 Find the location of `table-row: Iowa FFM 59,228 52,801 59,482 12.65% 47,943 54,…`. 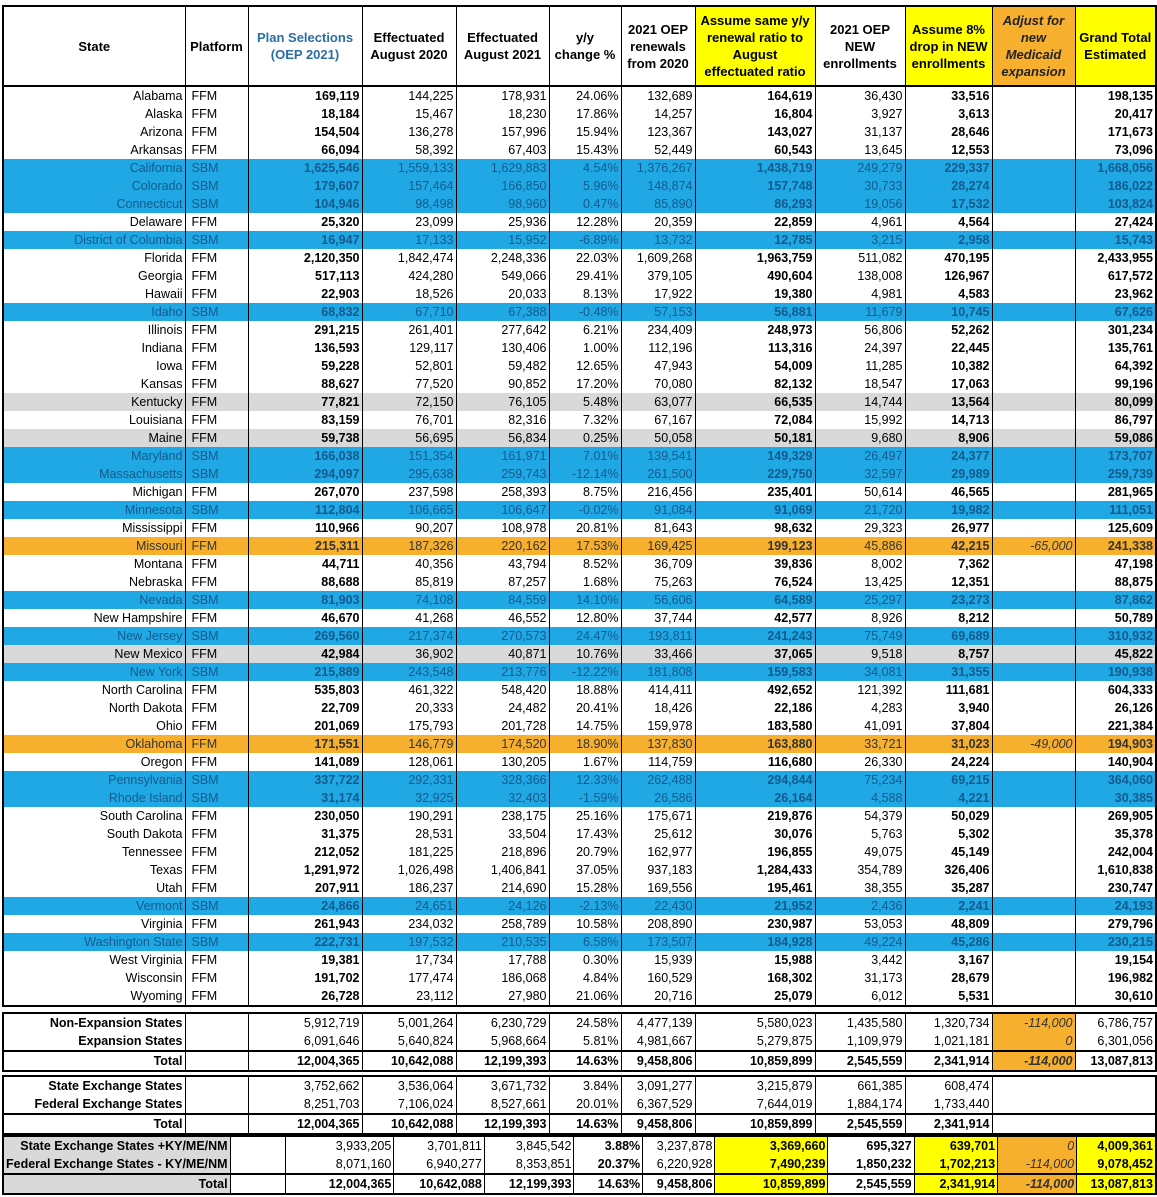

table-row: Iowa FFM 59,228 52,801 59,482 12.65% 47,943 54,… is located at coordinates (579, 366).